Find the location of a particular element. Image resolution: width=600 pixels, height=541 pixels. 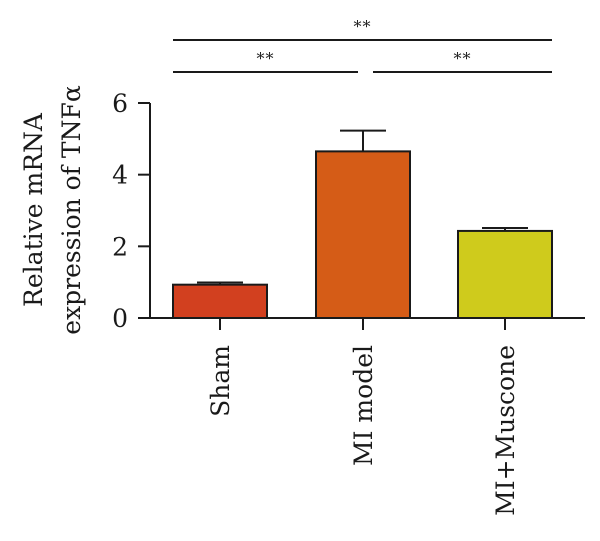

y-axis-label-line: expression of TNFα is located at coordinates (71, 210).